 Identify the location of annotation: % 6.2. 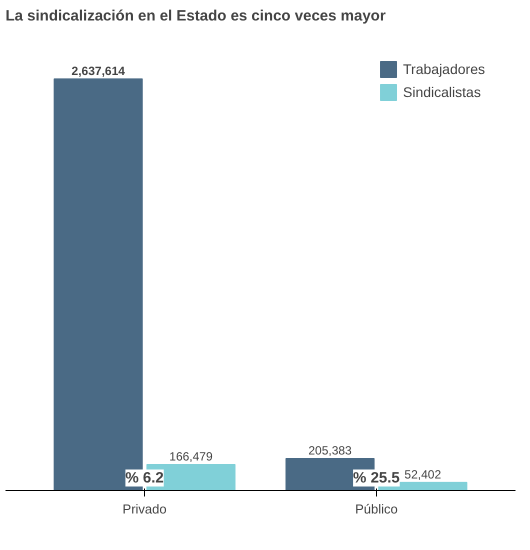
(144, 478).